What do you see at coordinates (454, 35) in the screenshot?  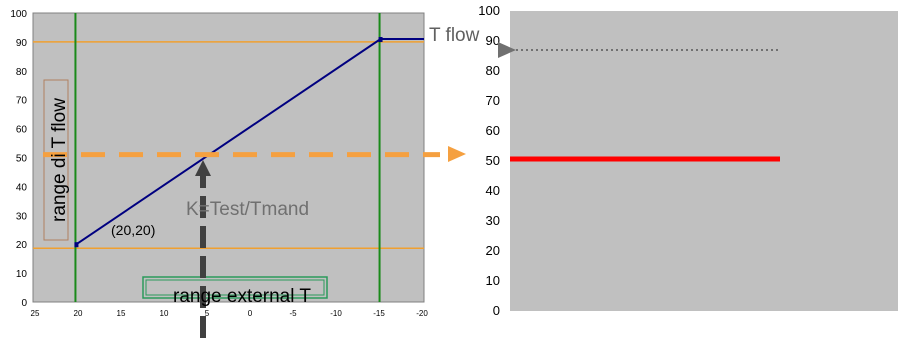 I see `t-flow-label: T flow` at bounding box center [454, 35].